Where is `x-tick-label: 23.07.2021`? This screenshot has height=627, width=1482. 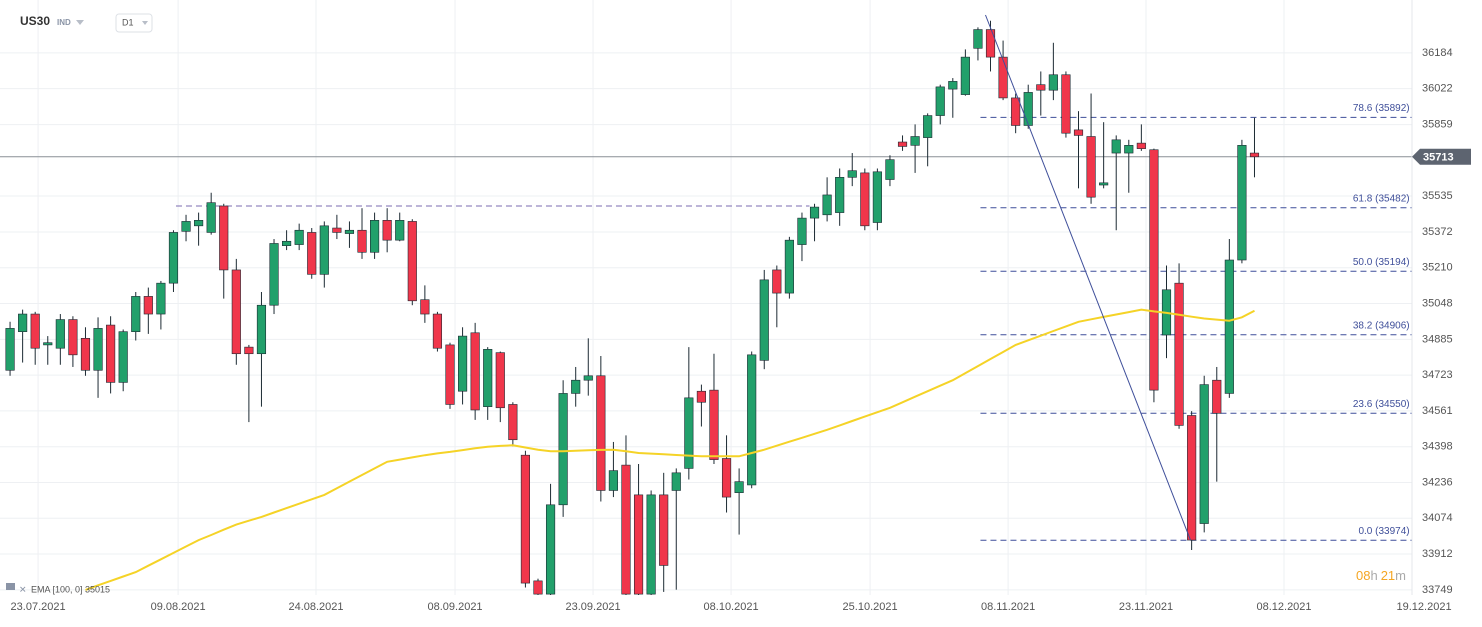 x-tick-label: 23.07.2021 is located at coordinates (38, 607).